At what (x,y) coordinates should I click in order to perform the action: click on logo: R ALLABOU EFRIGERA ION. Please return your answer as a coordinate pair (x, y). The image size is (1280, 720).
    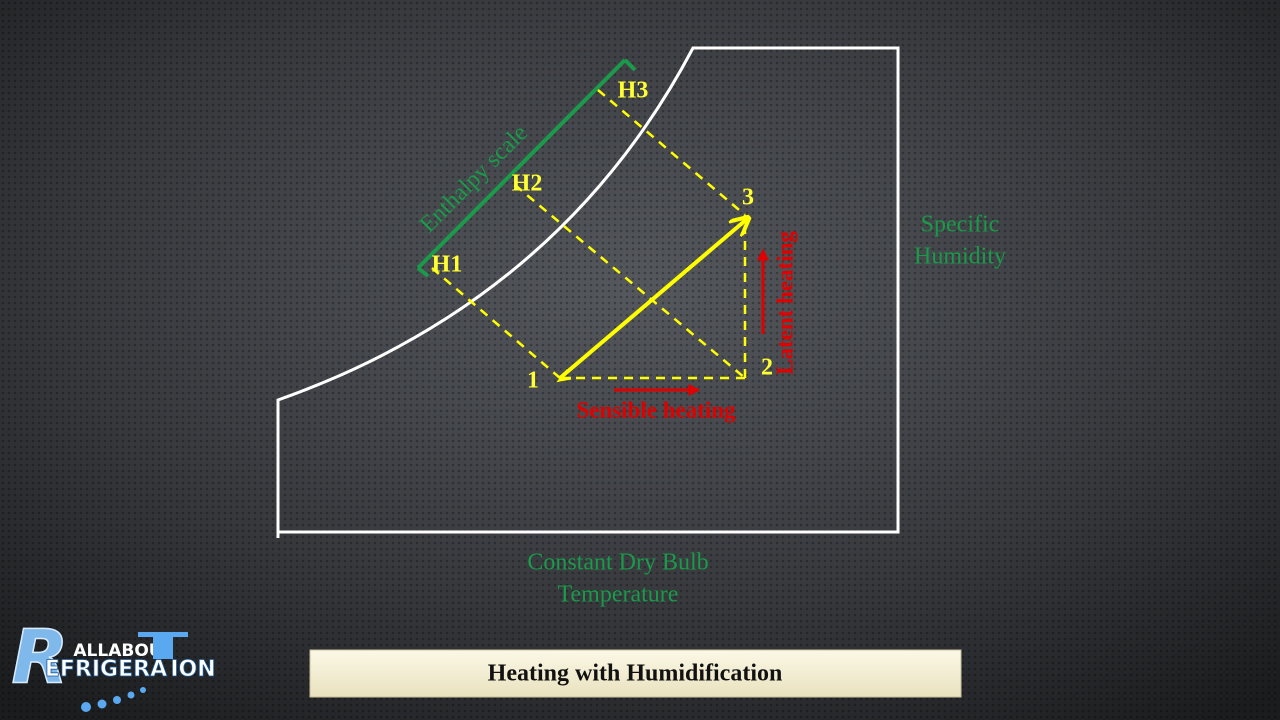
    Looking at the image, I should click on (113, 663).